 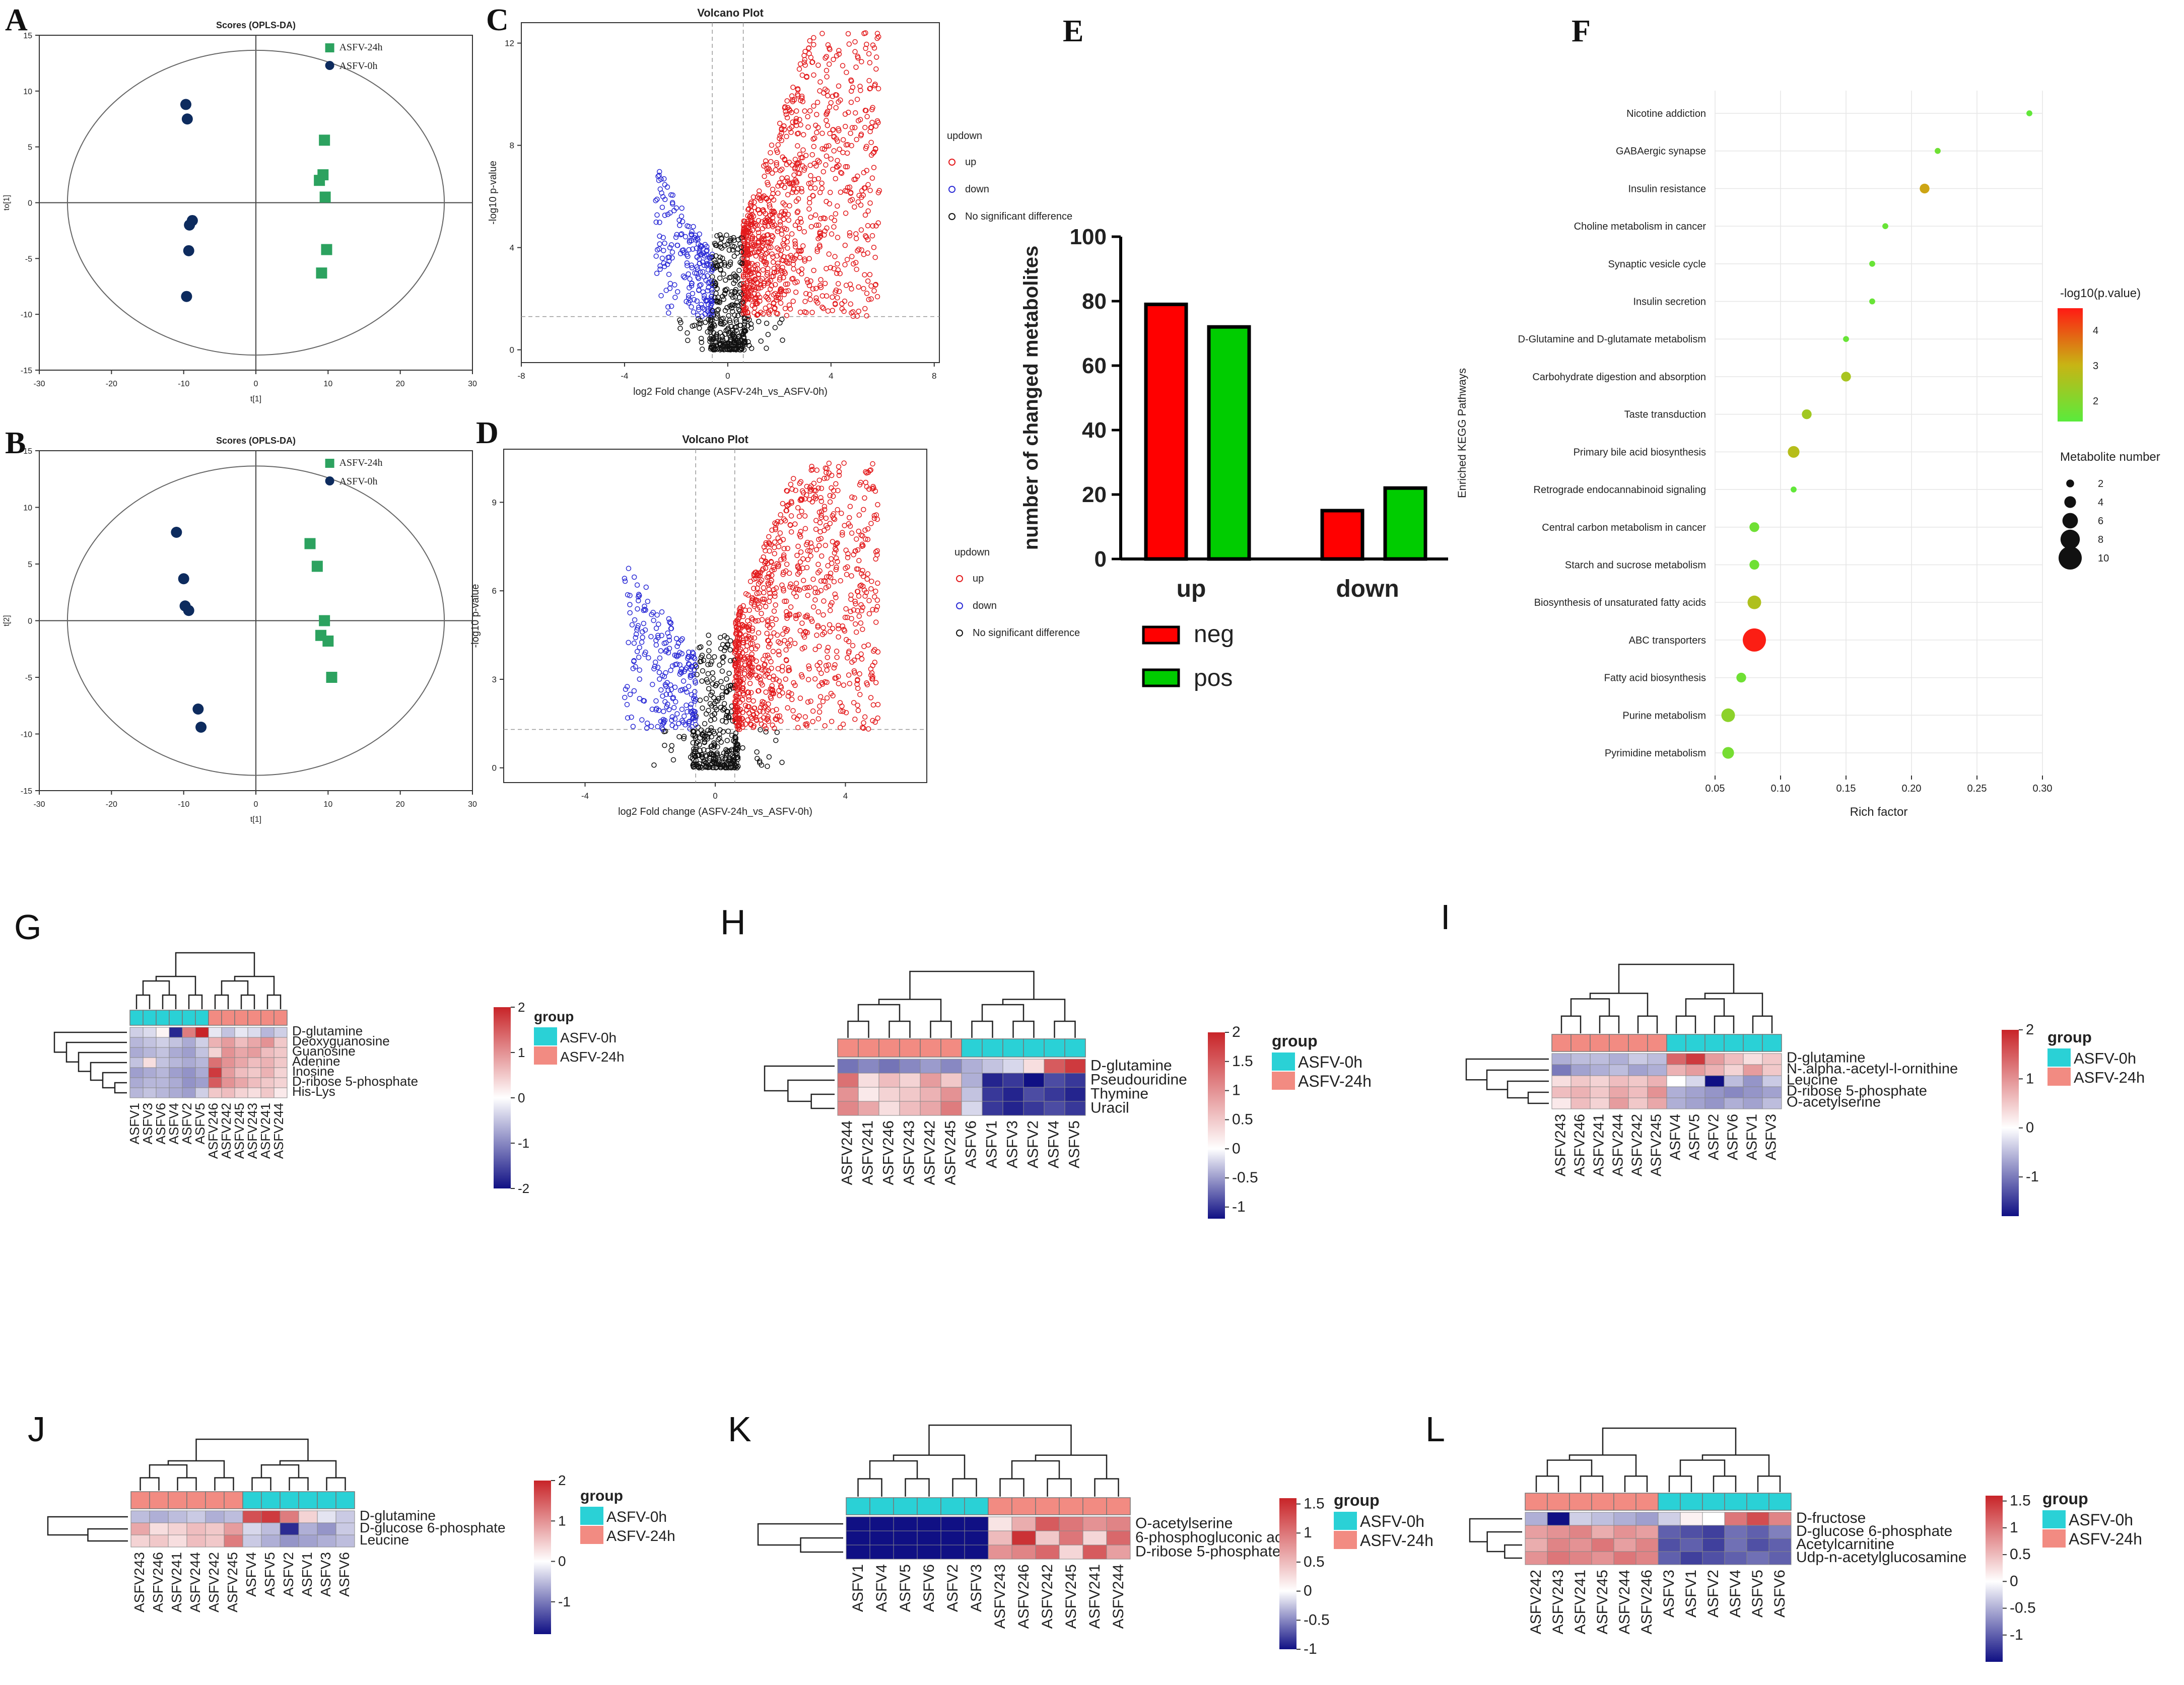 I want to click on column-label: ASFV1, so click(x=992, y=1144).